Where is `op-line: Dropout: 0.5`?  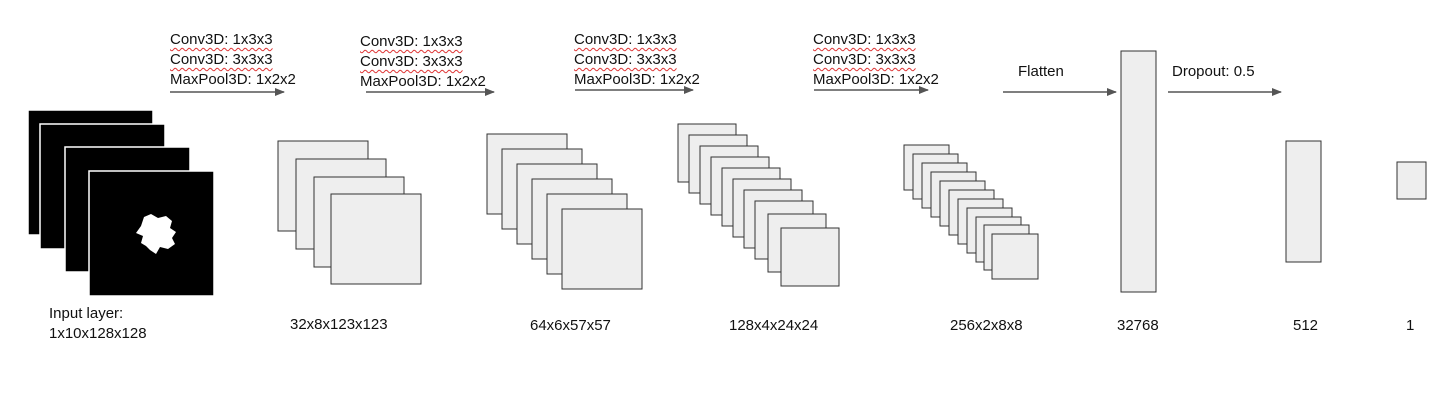
op-line: Dropout: 0.5 is located at coordinates (1213, 72).